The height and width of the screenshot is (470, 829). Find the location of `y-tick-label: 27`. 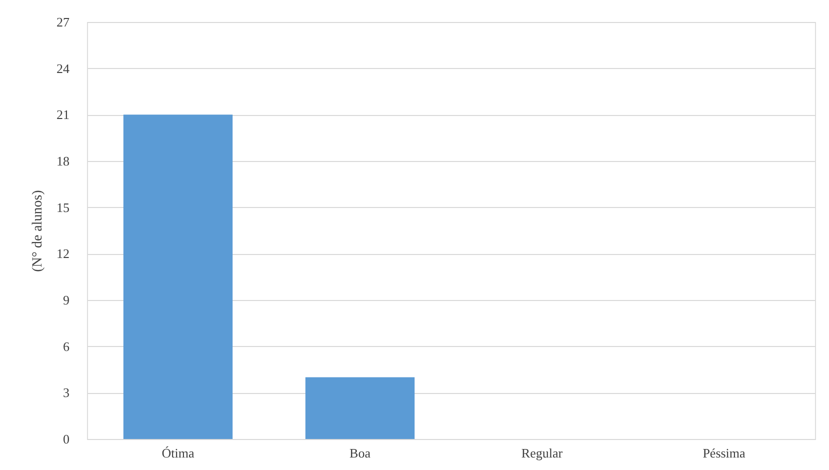

y-tick-label: 27 is located at coordinates (63, 22).